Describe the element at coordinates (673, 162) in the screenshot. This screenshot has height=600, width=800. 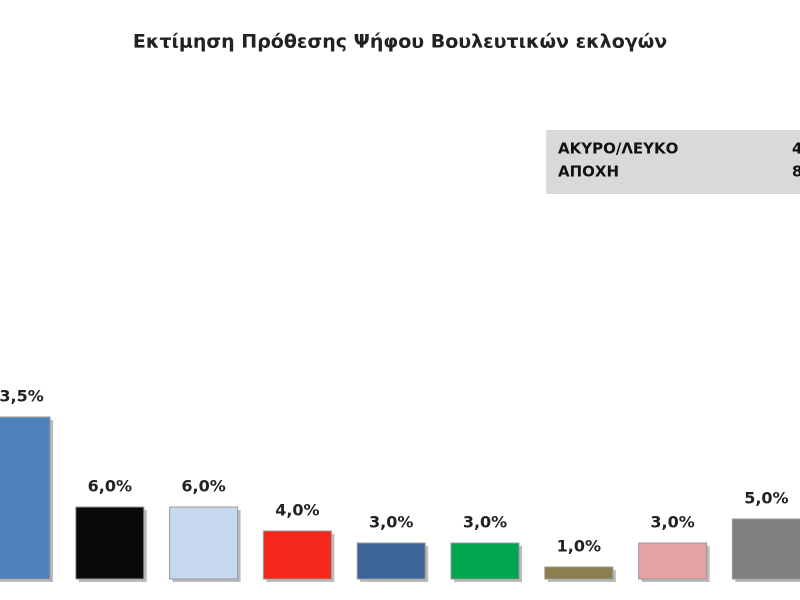
I see `side-table-box` at that location.